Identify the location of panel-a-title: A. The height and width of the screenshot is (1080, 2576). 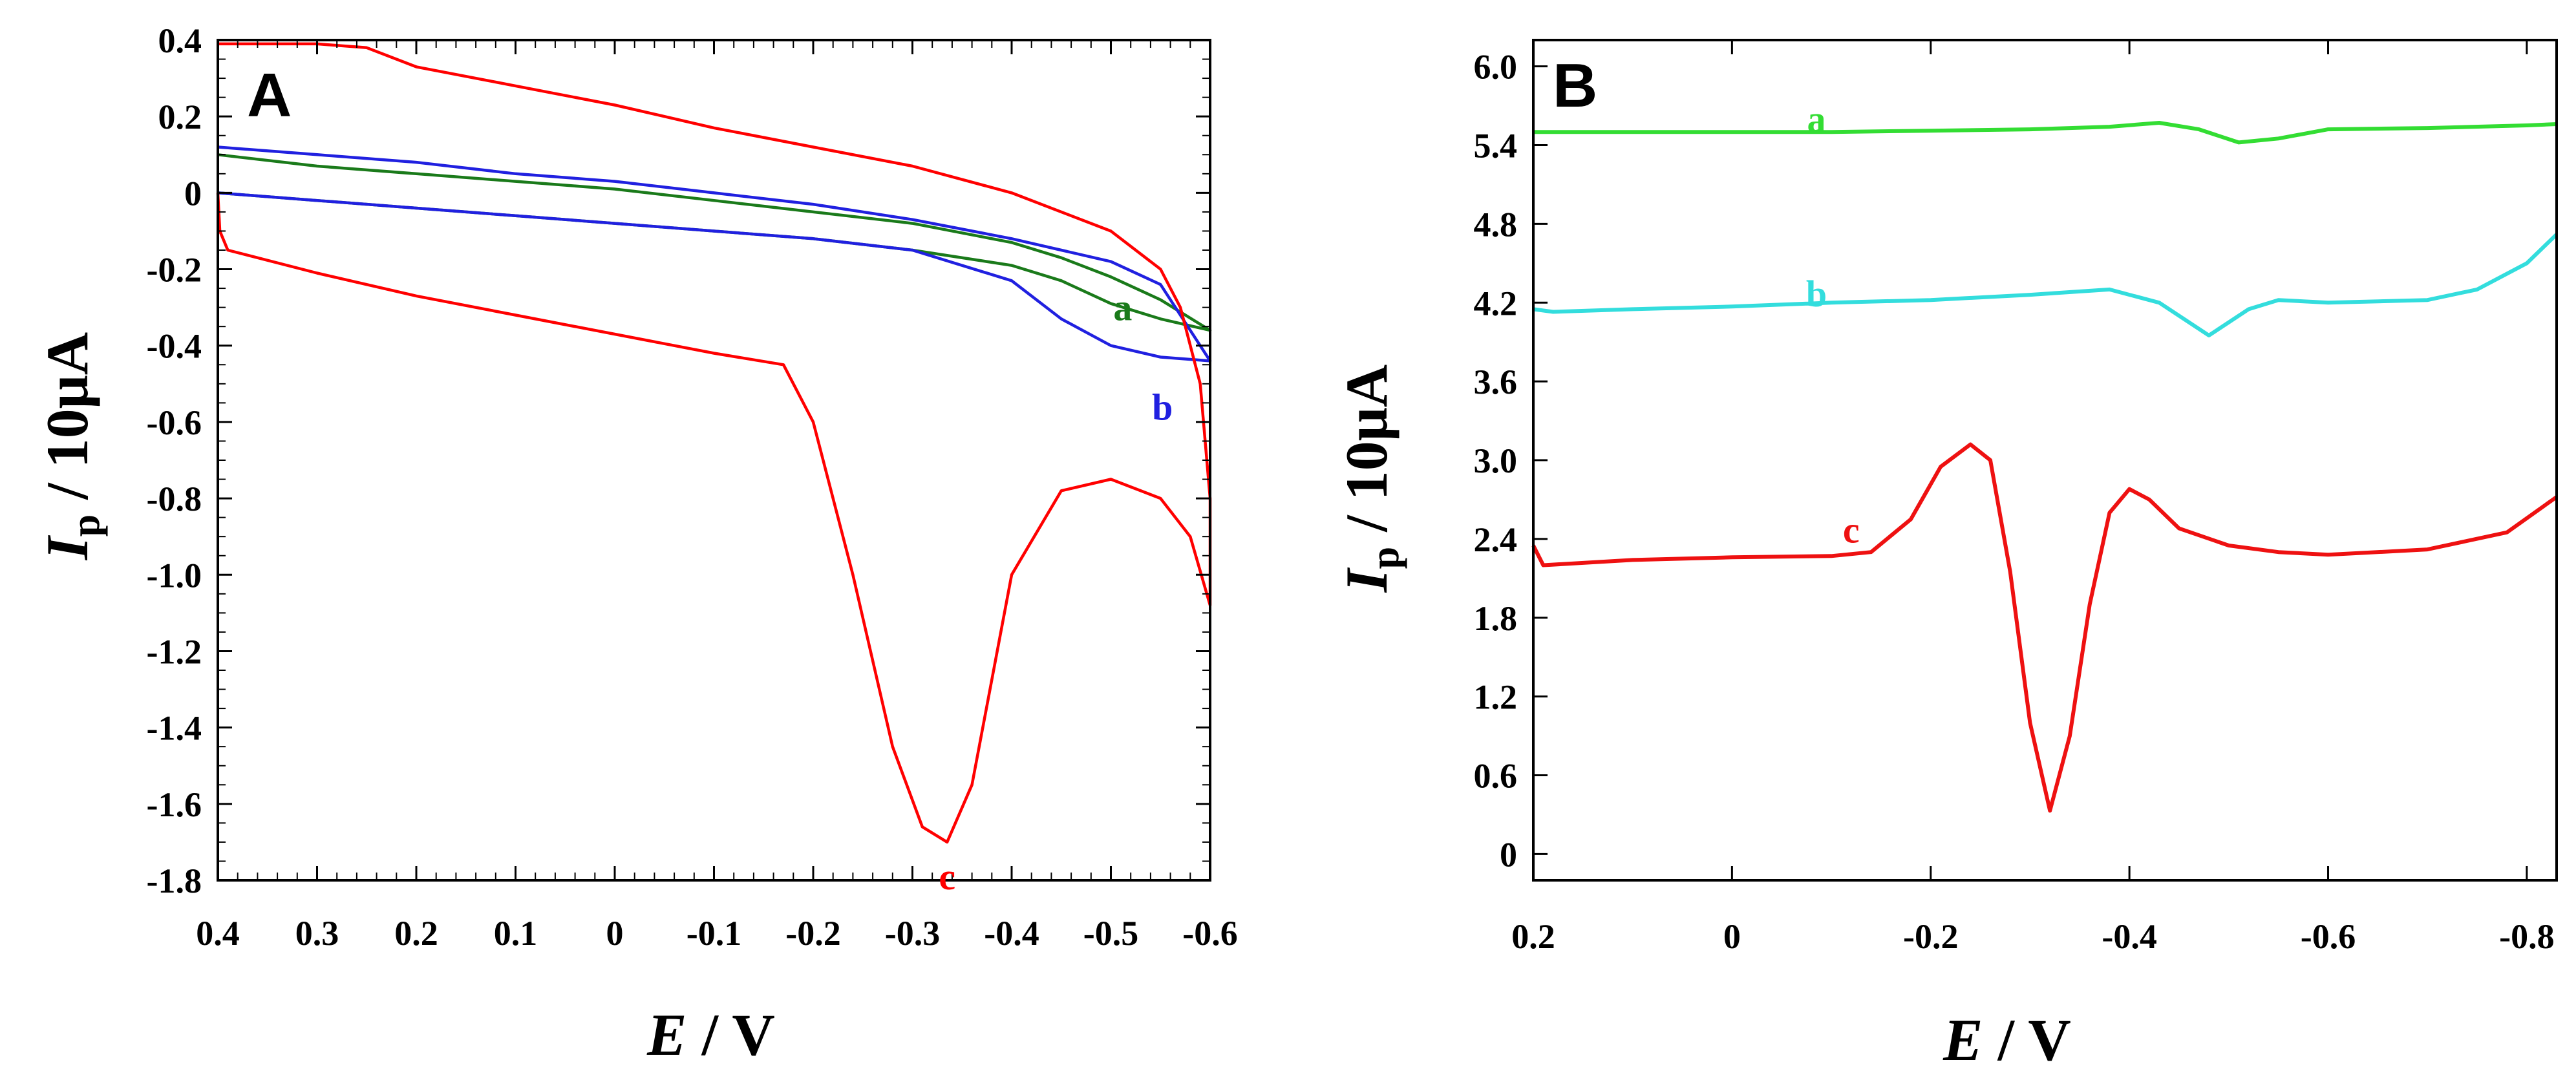
(269, 95).